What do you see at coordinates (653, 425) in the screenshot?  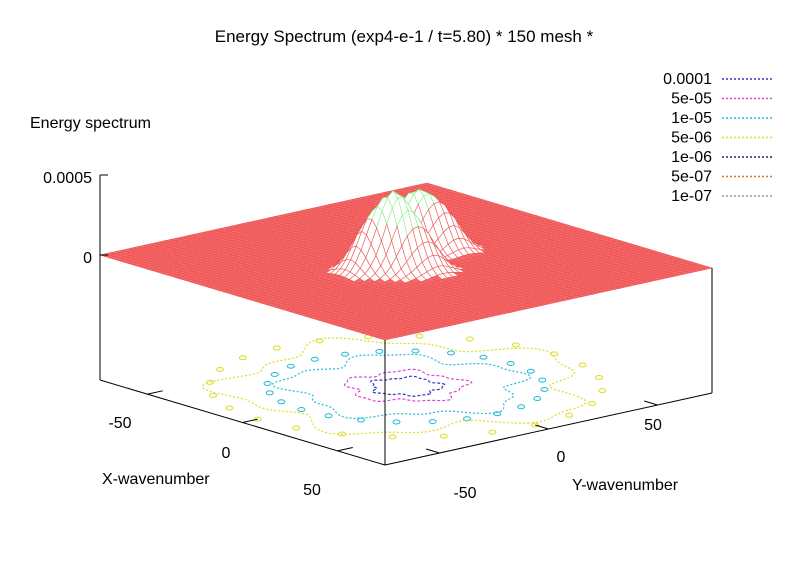 I see `y-tick-label: 50` at bounding box center [653, 425].